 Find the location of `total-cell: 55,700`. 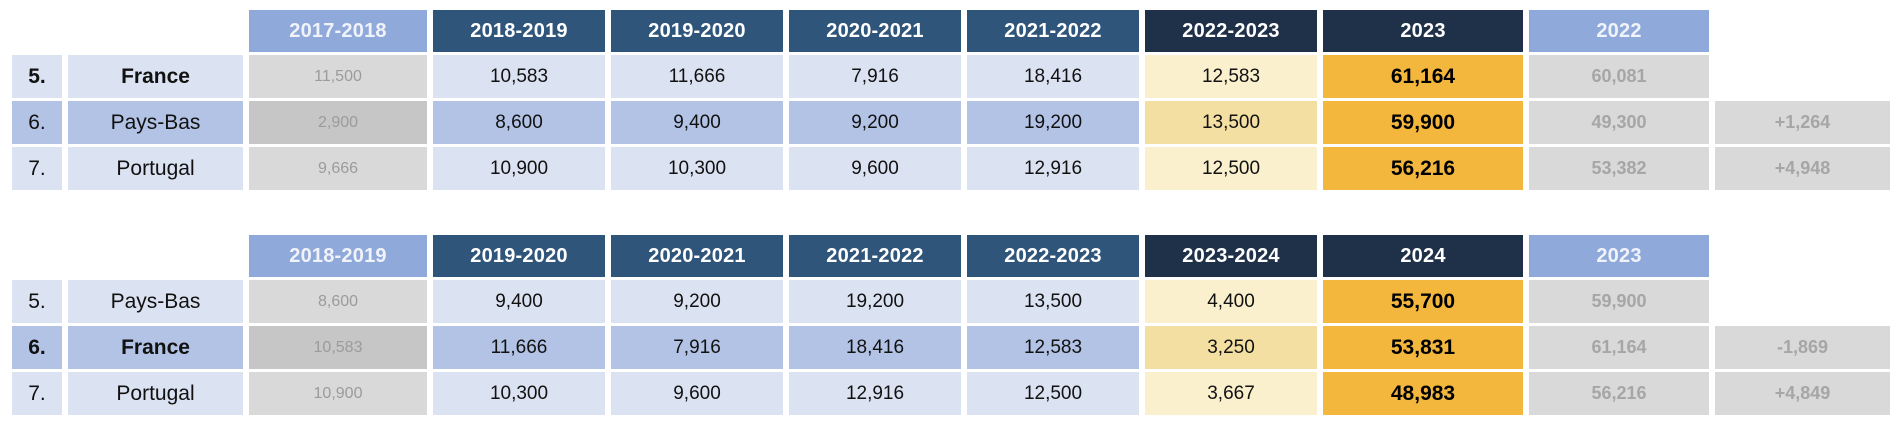

total-cell: 55,700 is located at coordinates (1423, 301).